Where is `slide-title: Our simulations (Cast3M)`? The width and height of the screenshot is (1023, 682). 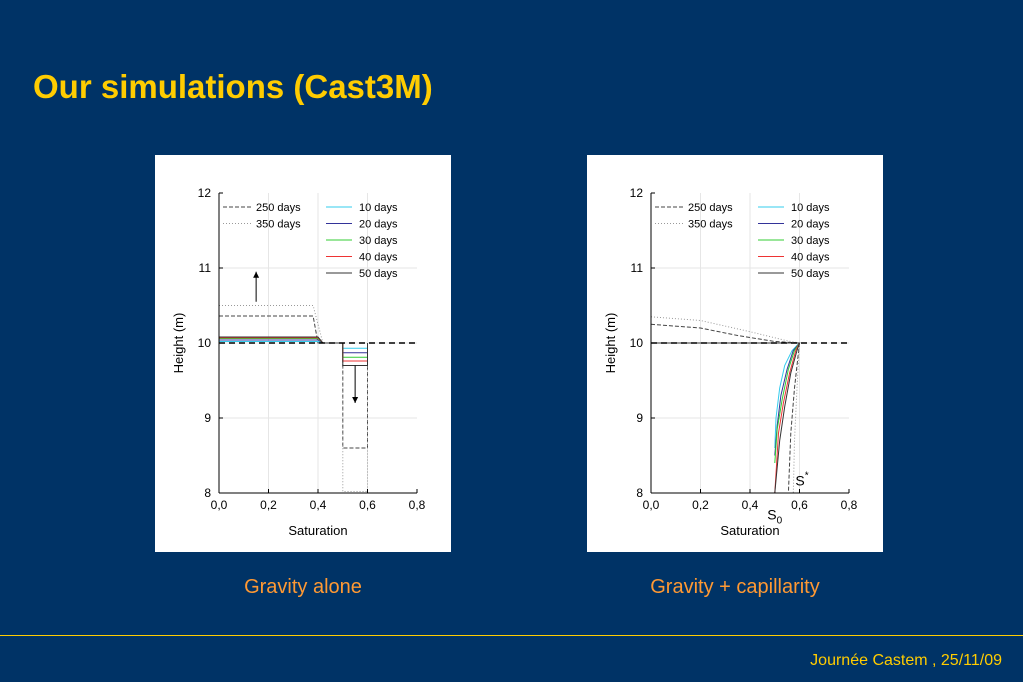
slide-title: Our simulations (Cast3M) is located at coordinates (233, 86).